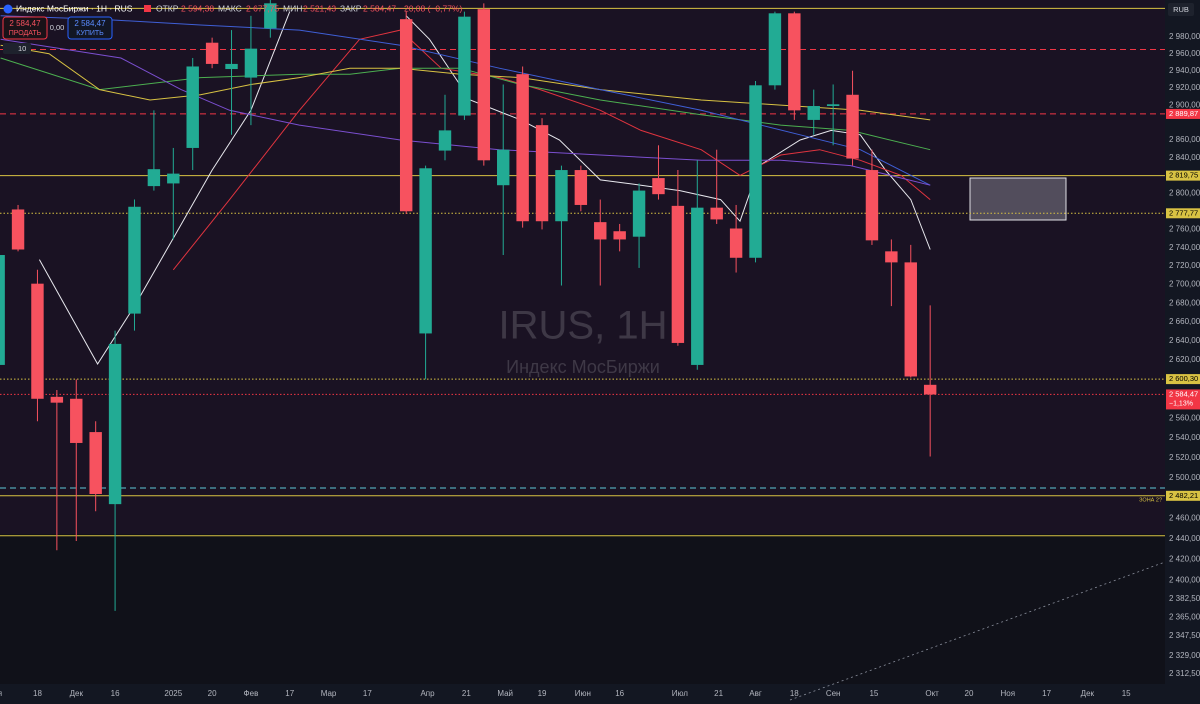  What do you see at coordinates (74, 8) in the screenshot?
I see `symbol: Индекс МосБиржи · 1Н · RUS` at bounding box center [74, 8].